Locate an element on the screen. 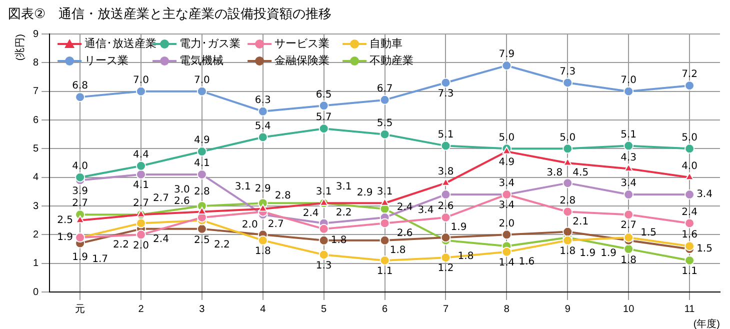  data-label: 2.4 is located at coordinates (690, 212).